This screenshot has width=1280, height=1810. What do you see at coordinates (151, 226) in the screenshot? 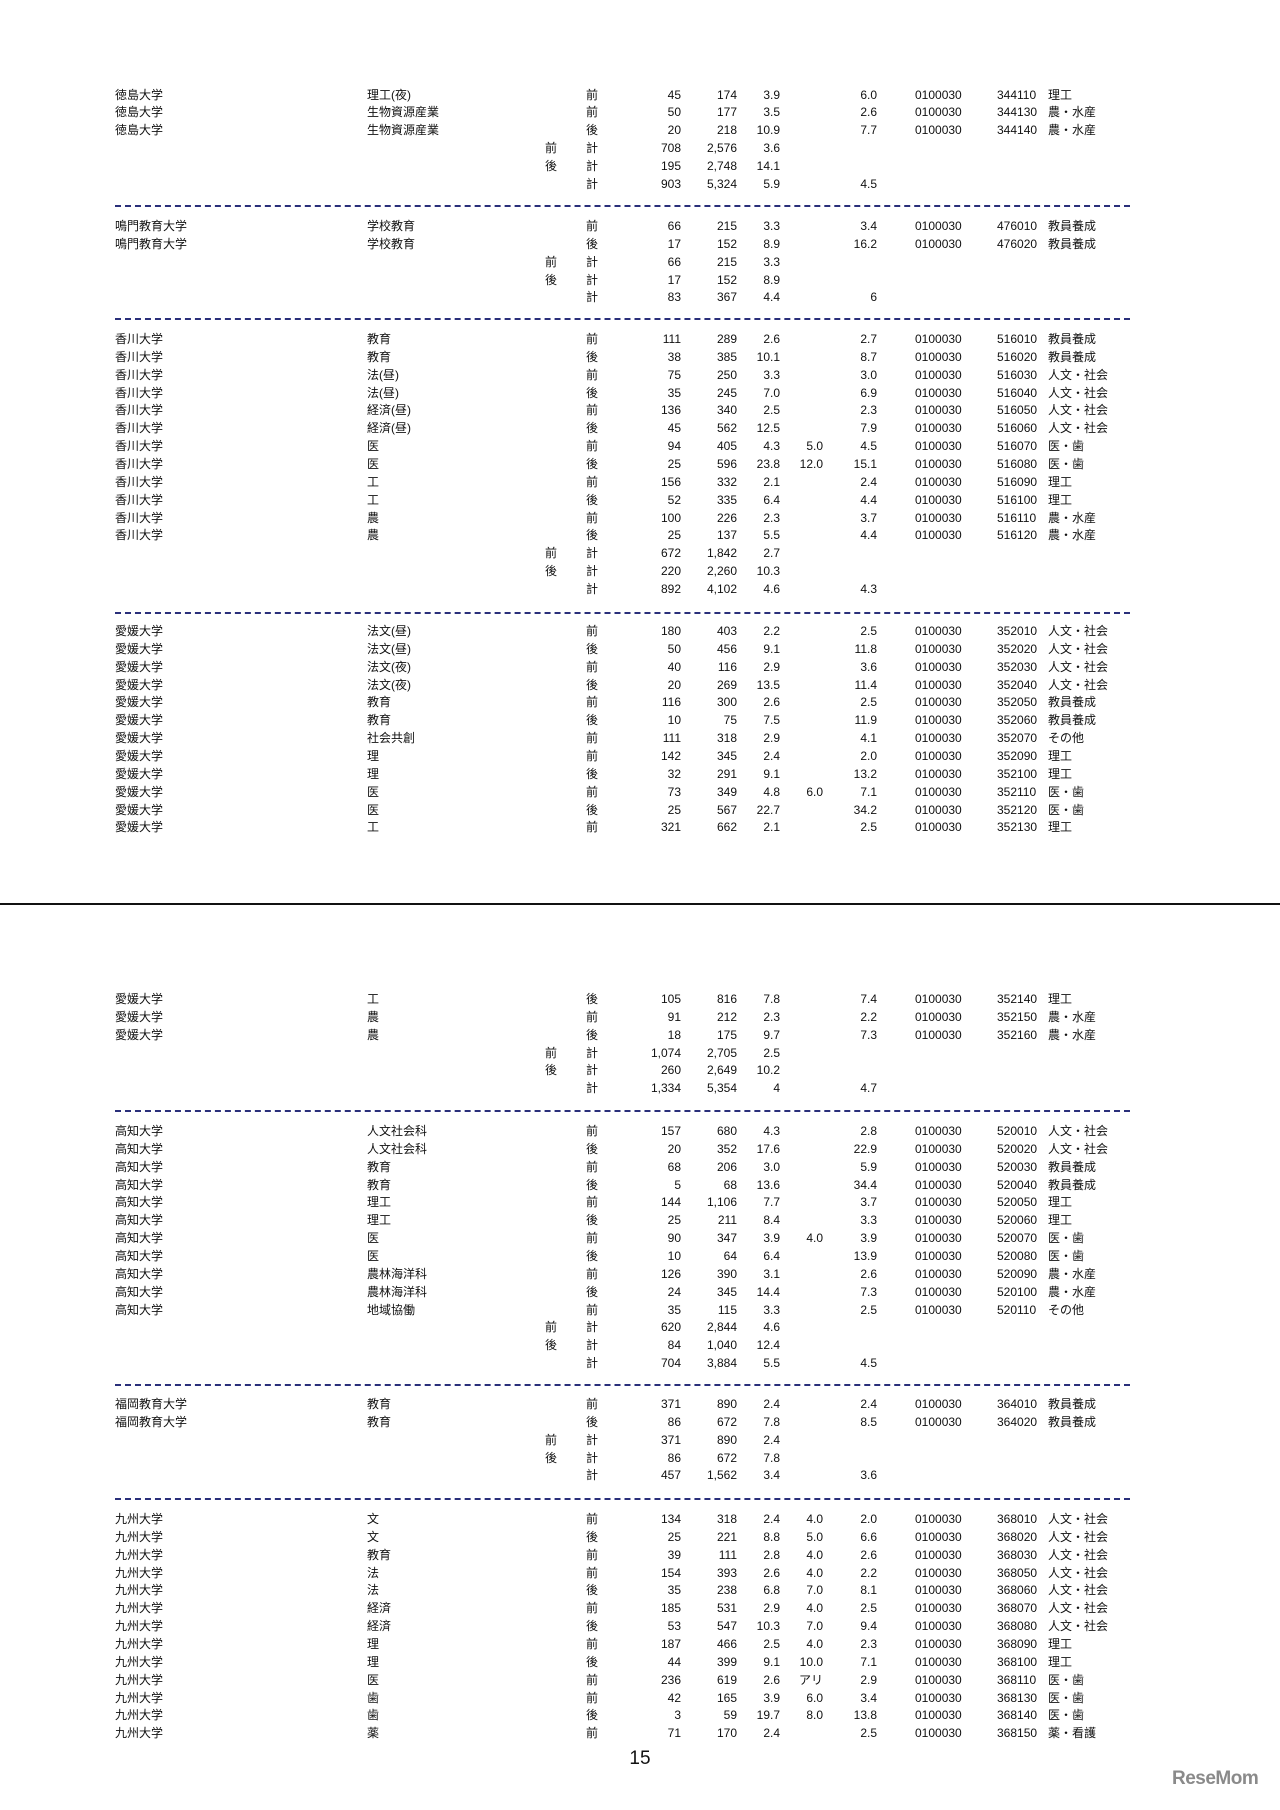
I see `cell-university: 鳴門教育大学` at bounding box center [151, 226].